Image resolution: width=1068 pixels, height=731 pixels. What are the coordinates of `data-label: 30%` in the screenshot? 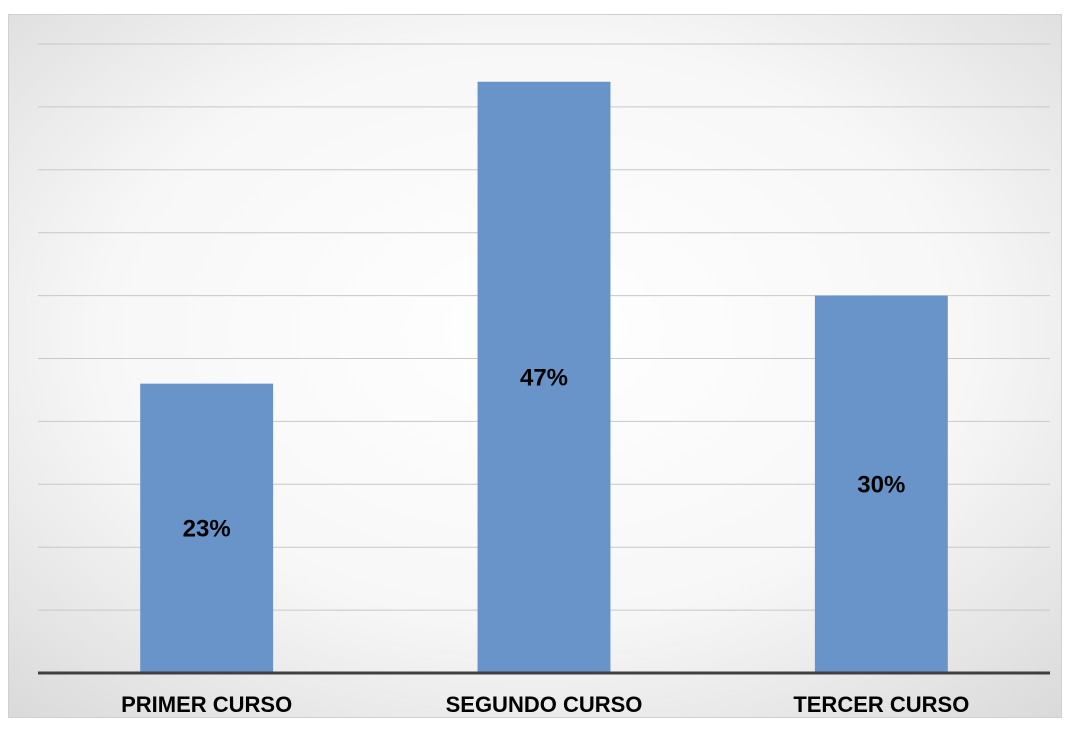 It's located at (881, 485).